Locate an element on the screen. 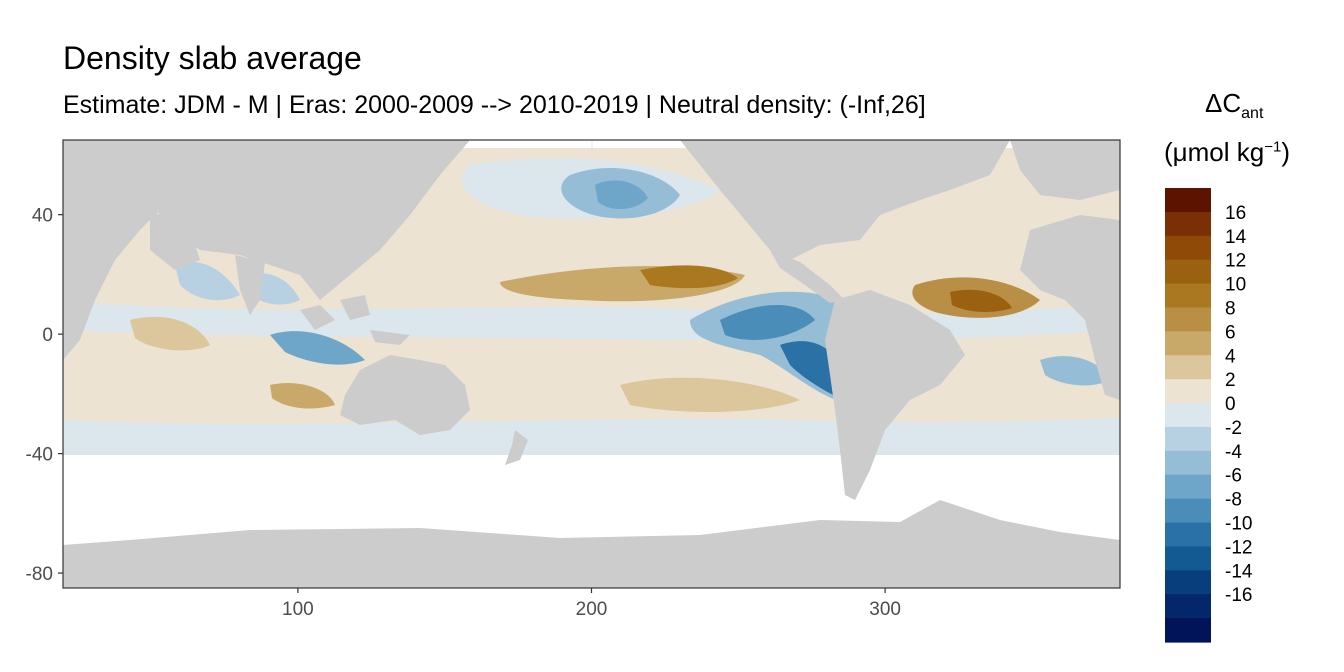 Image resolution: width=1344 pixels, height=672 pixels. x-tick-label-200: 200 is located at coordinates (592, 609).